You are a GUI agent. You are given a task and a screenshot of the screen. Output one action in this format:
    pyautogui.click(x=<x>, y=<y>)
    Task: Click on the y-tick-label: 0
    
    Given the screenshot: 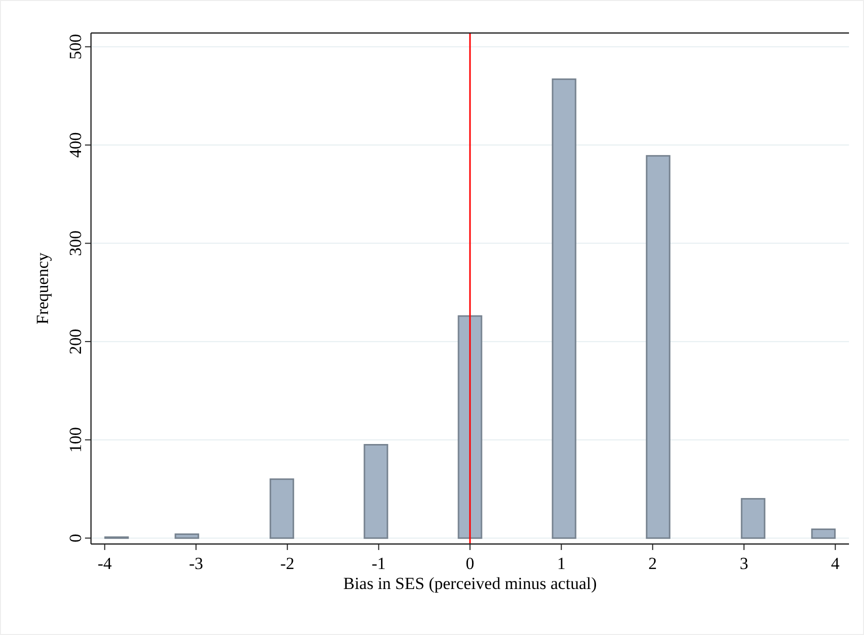 What is the action you would take?
    pyautogui.click(x=75, y=538)
    